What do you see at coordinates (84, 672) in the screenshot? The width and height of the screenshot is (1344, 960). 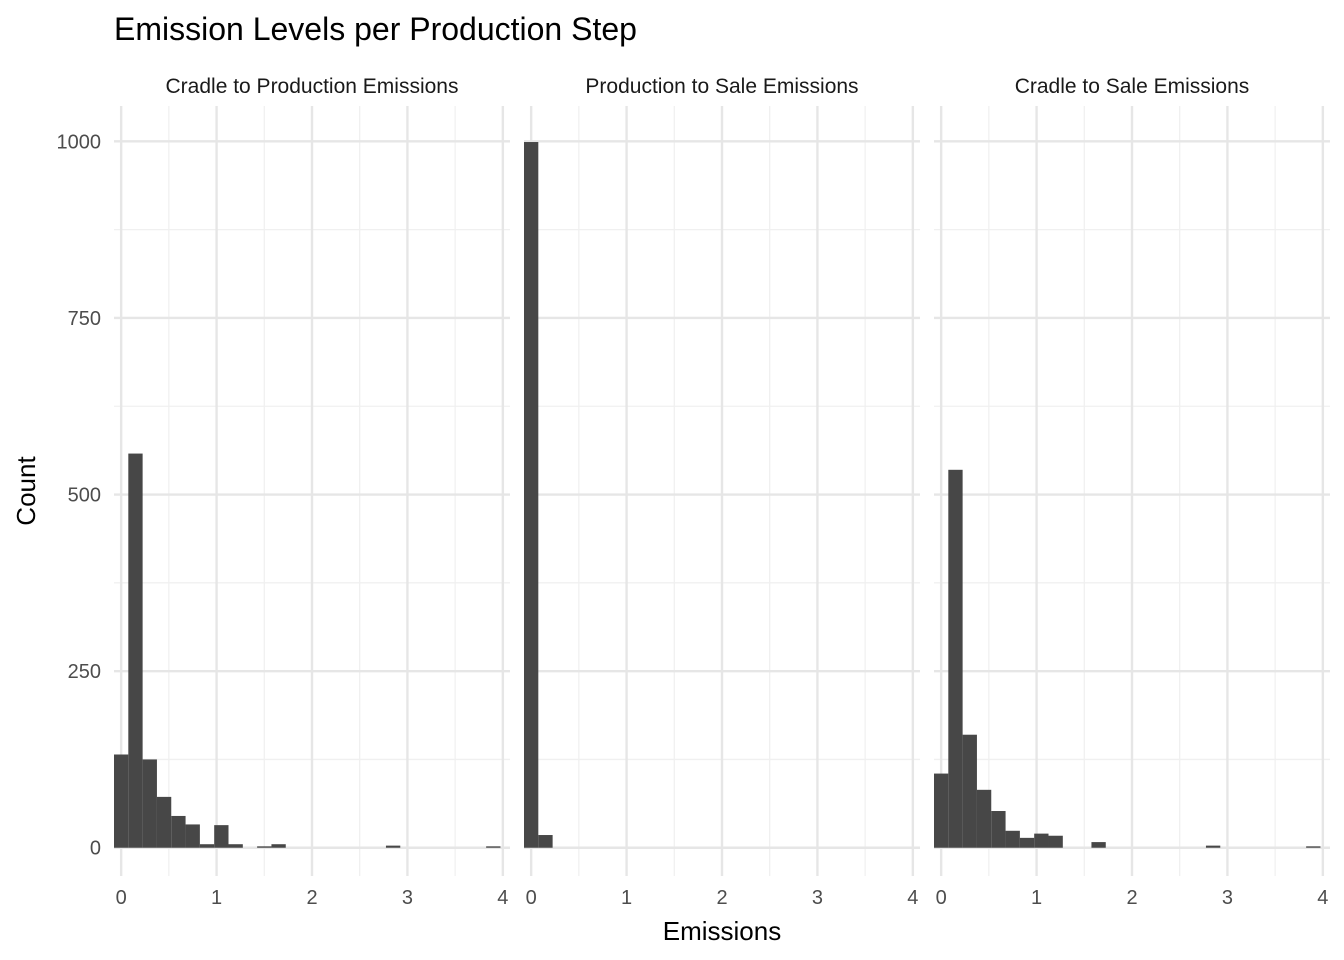 I see `y-tick-label: 250` at bounding box center [84, 672].